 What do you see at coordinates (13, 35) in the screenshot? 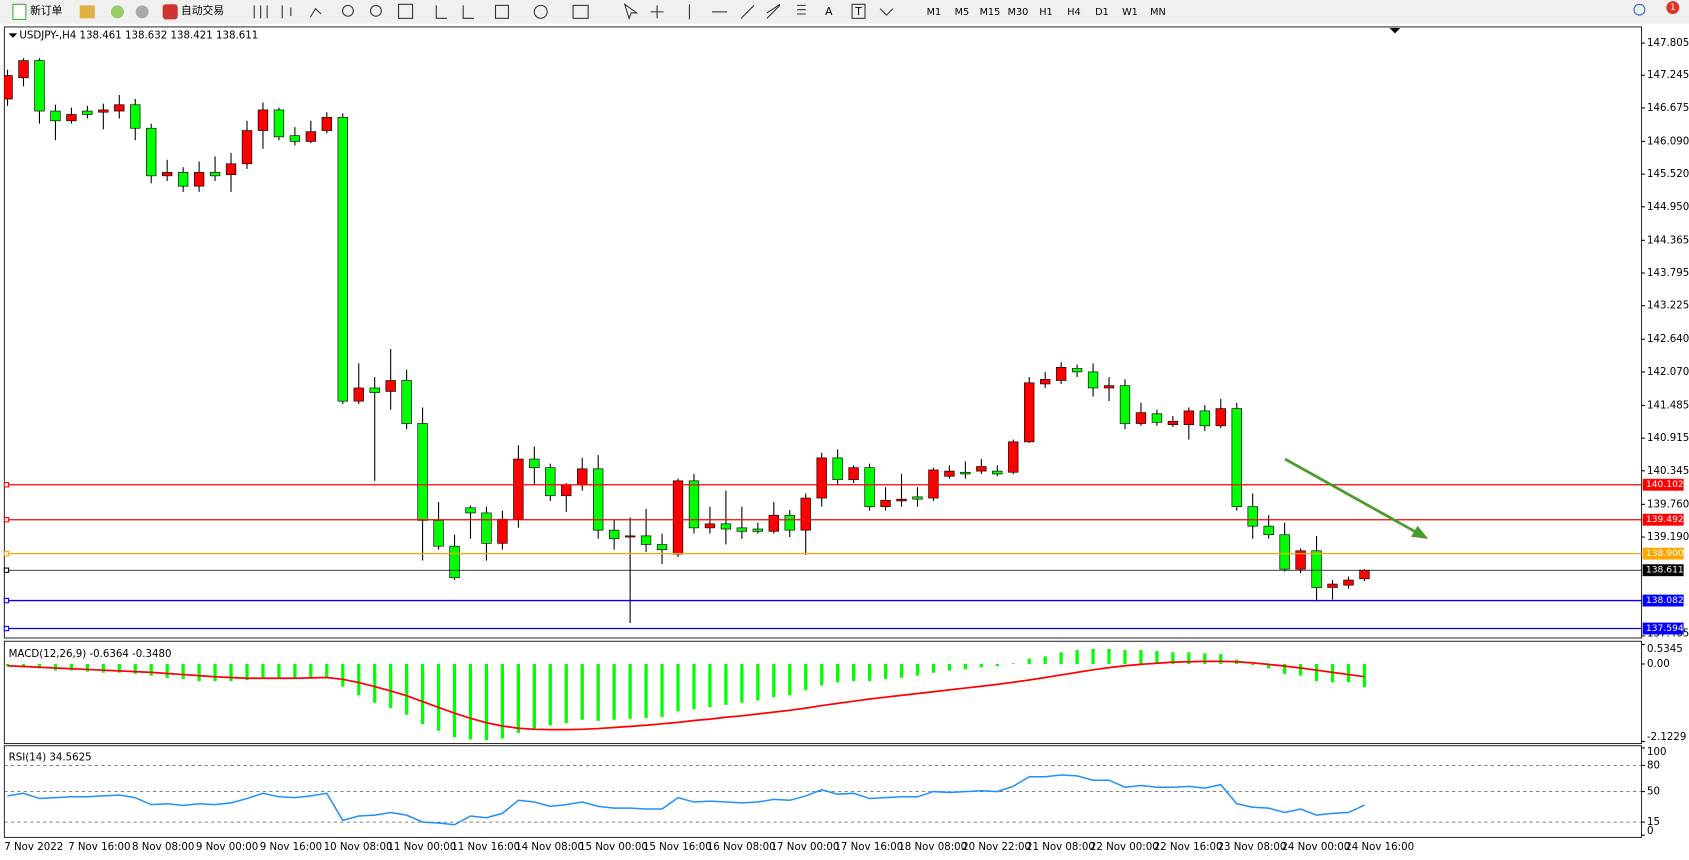
I see `symbol-menu` at bounding box center [13, 35].